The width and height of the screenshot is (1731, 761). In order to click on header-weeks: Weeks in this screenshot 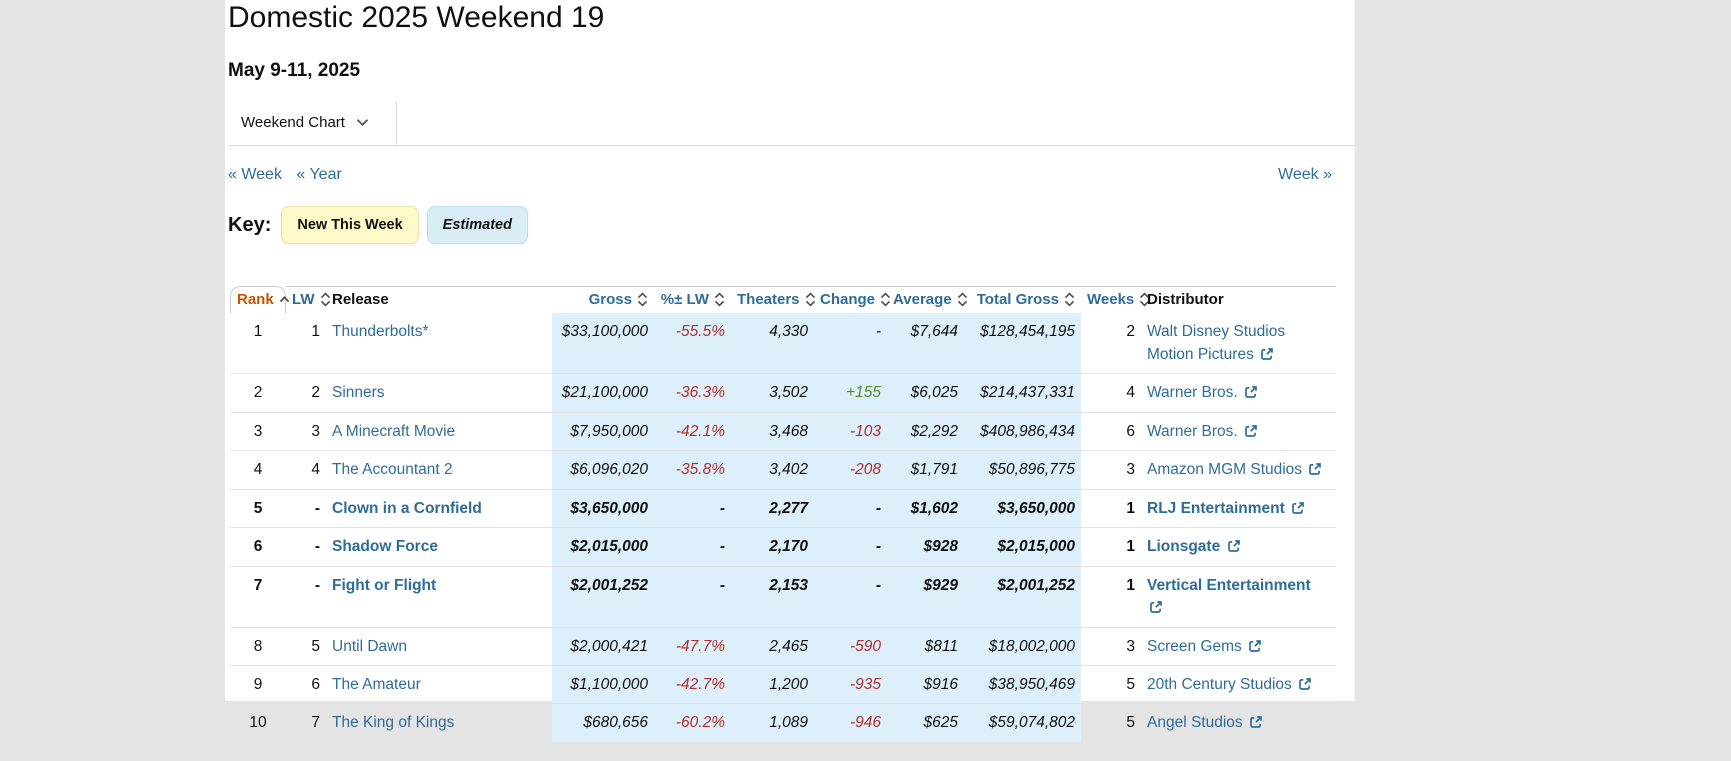, I will do `click(1115, 299)`.